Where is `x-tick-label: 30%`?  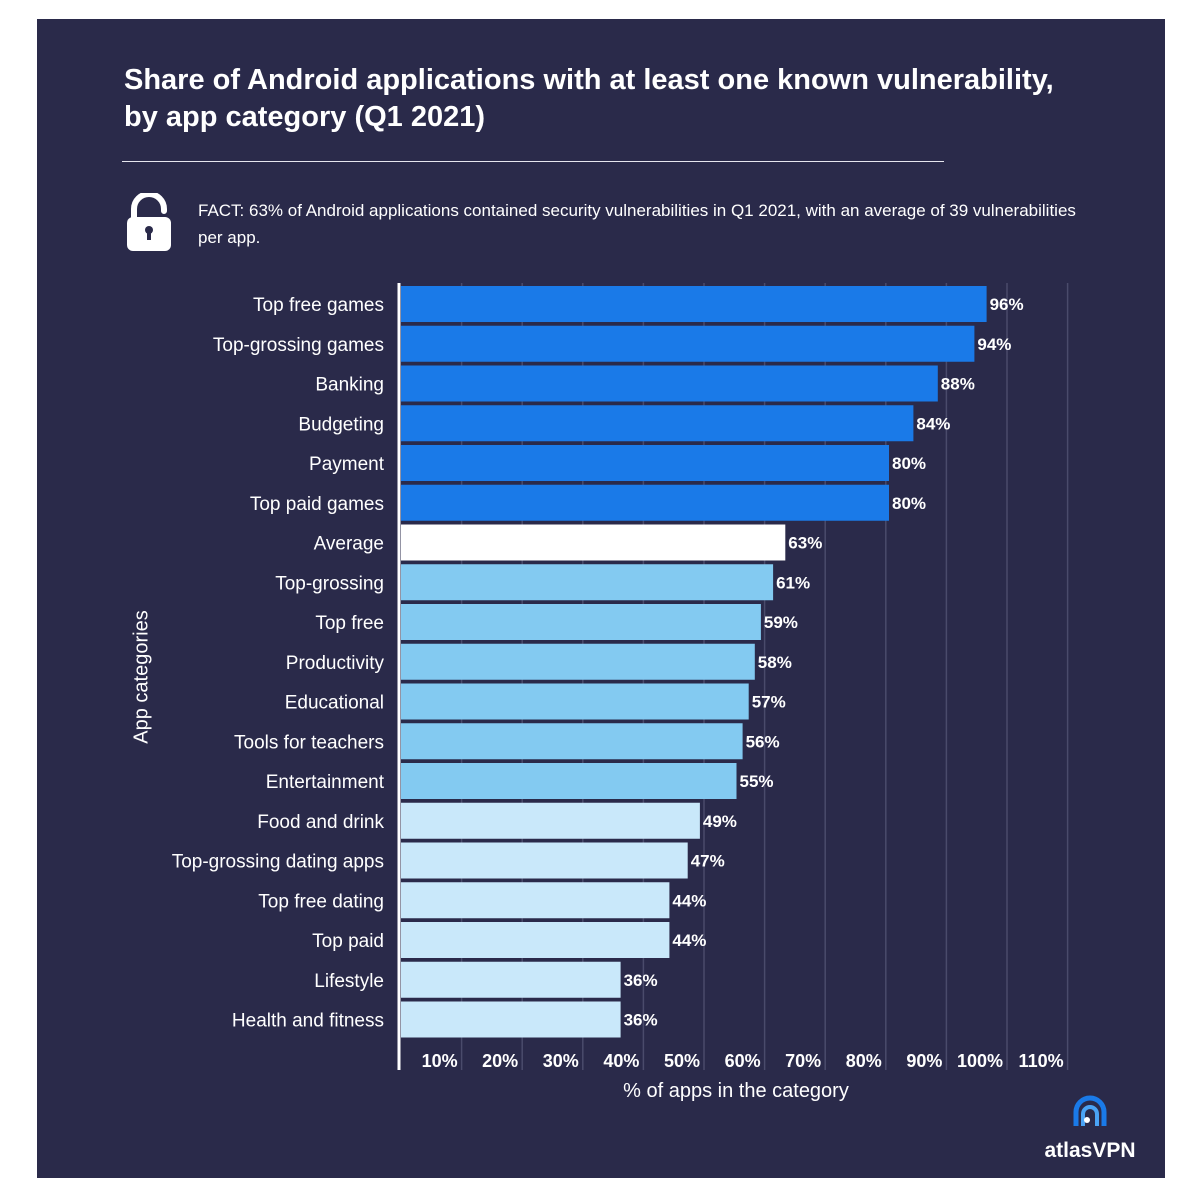
x-tick-label: 30% is located at coordinates (561, 1061).